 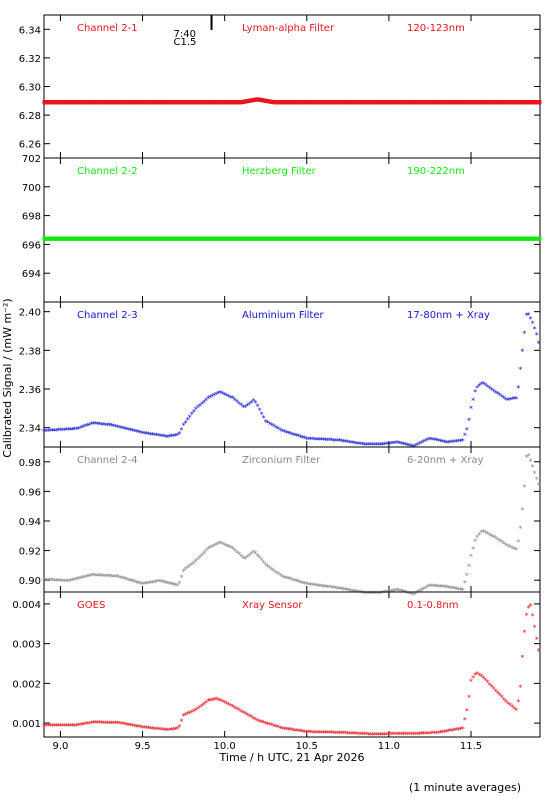 I want to click on y-tick-label: 700, so click(x=31, y=188).